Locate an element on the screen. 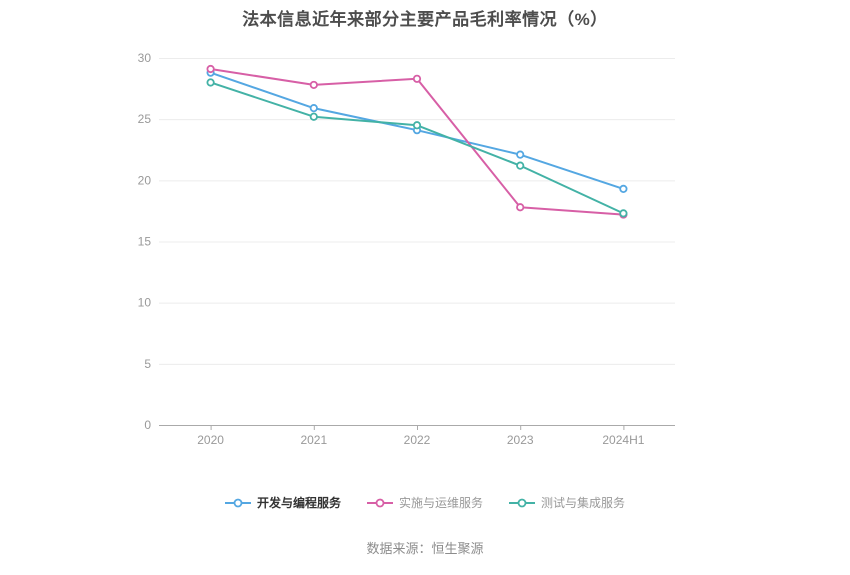  legend: 开发与编程服务 实施与运维服务 测试与集成服务 is located at coordinates (425, 503).